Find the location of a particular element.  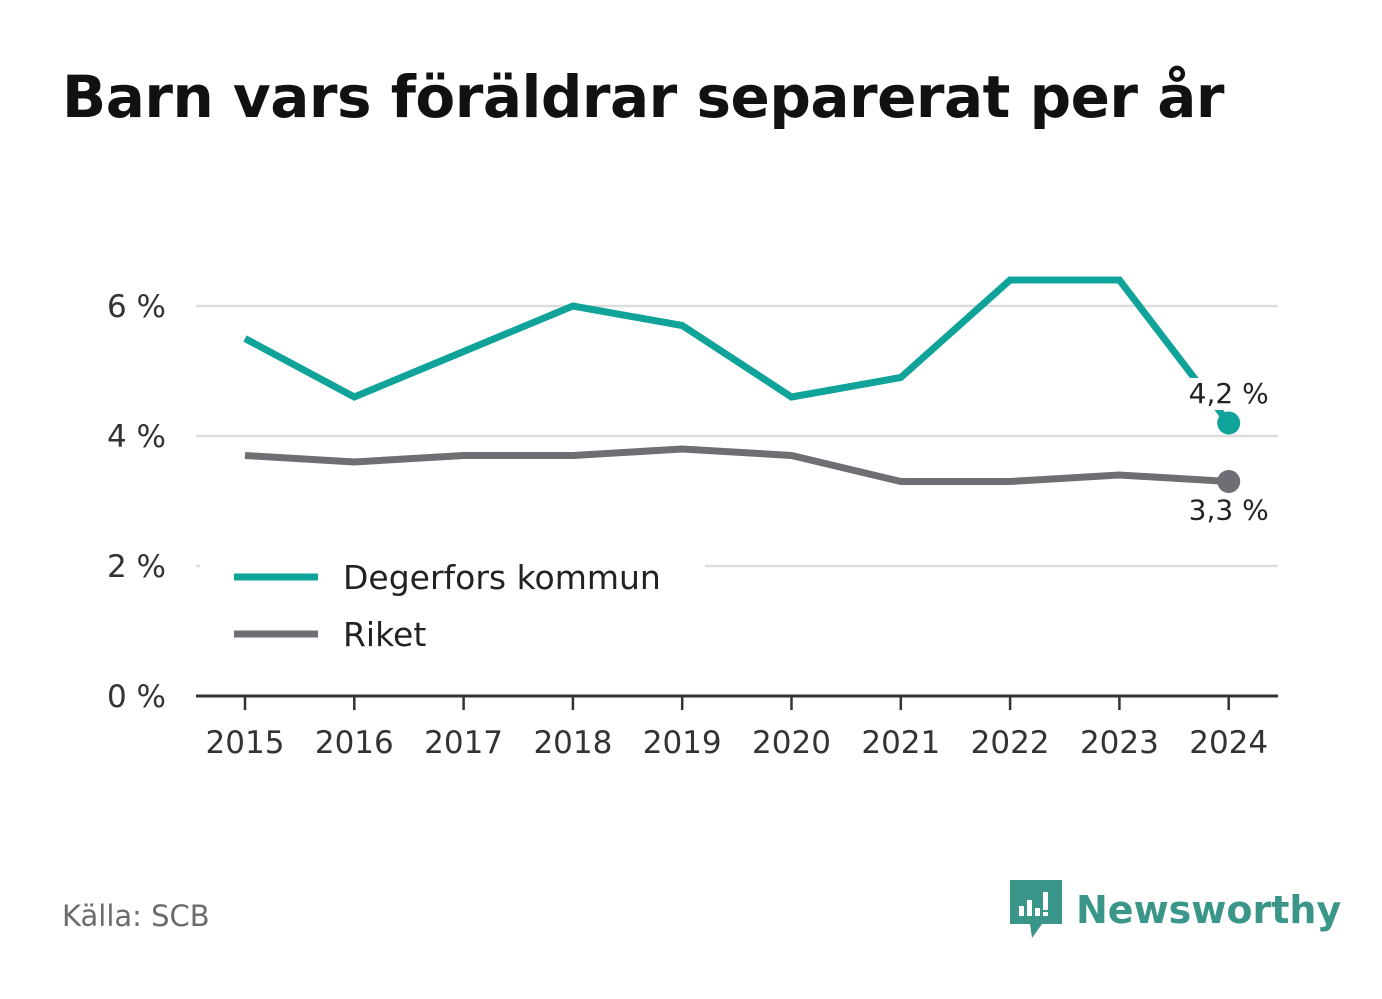

brand-logo: Newsworthy is located at coordinates (1175, 910).